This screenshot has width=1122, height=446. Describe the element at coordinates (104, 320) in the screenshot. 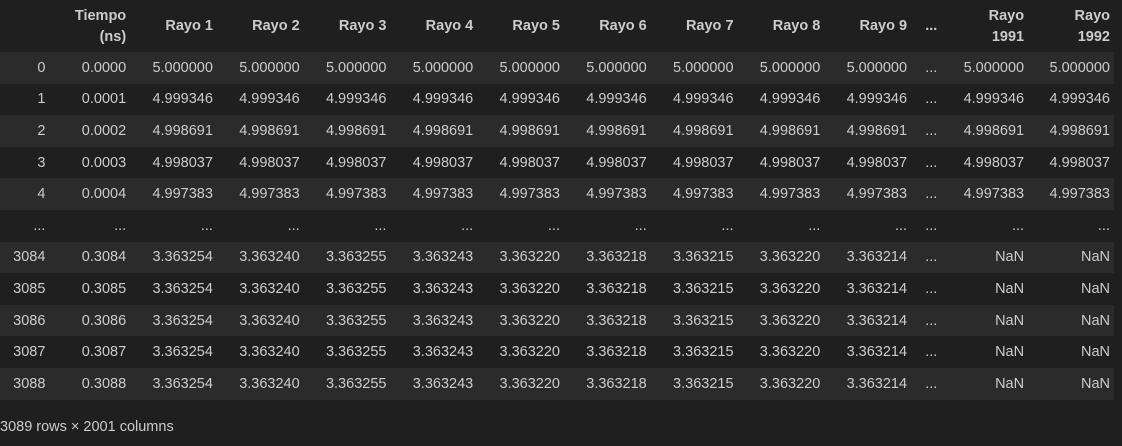

I see `table-cell: 0.3086` at that location.